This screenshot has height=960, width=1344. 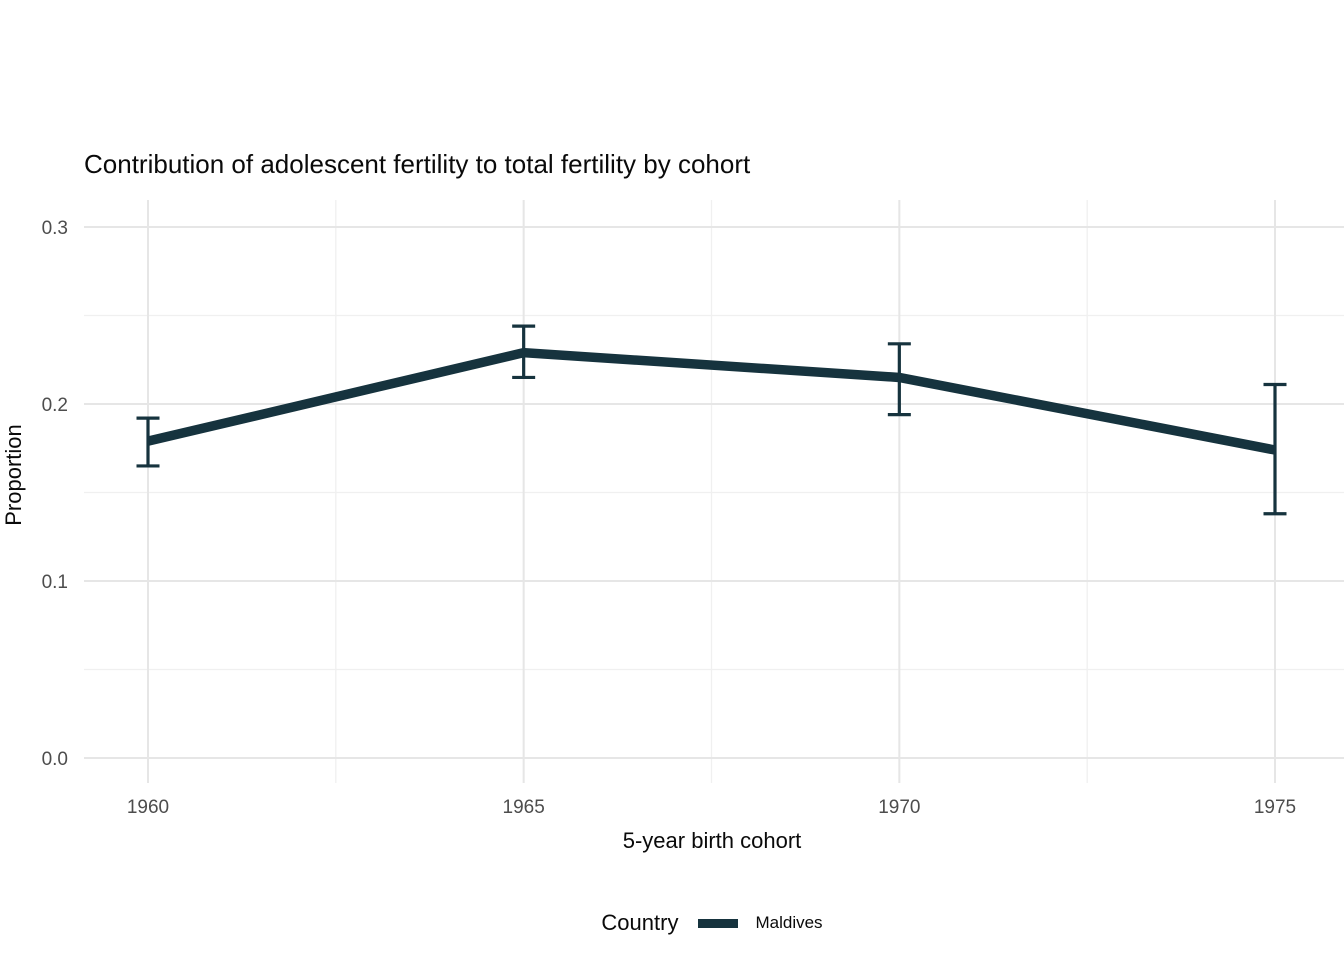 What do you see at coordinates (55, 228) in the screenshot?
I see `y-tick-label: 0.3` at bounding box center [55, 228].